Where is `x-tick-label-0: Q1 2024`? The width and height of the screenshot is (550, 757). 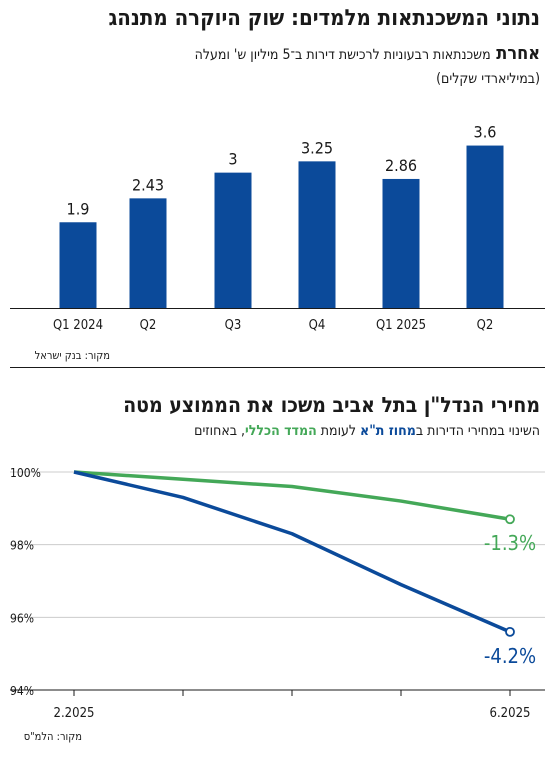 x-tick-label-0: Q1 2024 is located at coordinates (78, 325).